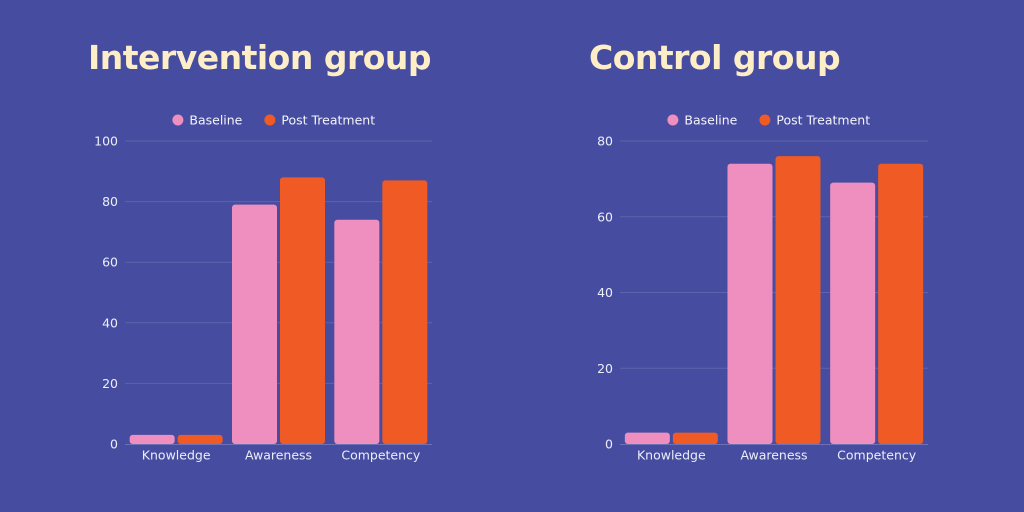 The image size is (1024, 512). What do you see at coordinates (106, 141) in the screenshot?
I see `y-tick-label: 100` at bounding box center [106, 141].